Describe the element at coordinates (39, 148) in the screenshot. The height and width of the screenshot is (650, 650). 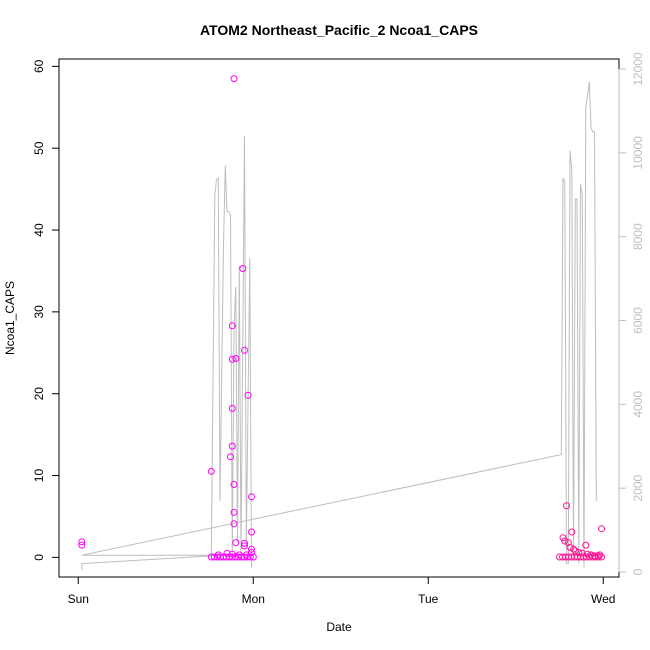
I see `y-tick-label: 50` at that location.